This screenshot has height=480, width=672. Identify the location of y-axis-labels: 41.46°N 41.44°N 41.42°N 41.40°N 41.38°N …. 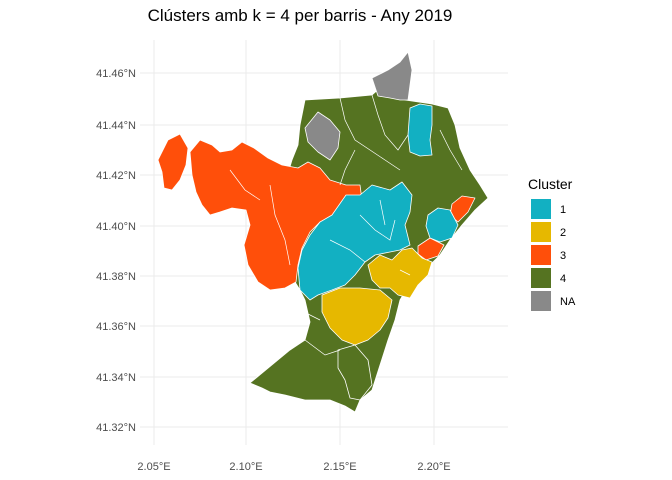
(116, 251).